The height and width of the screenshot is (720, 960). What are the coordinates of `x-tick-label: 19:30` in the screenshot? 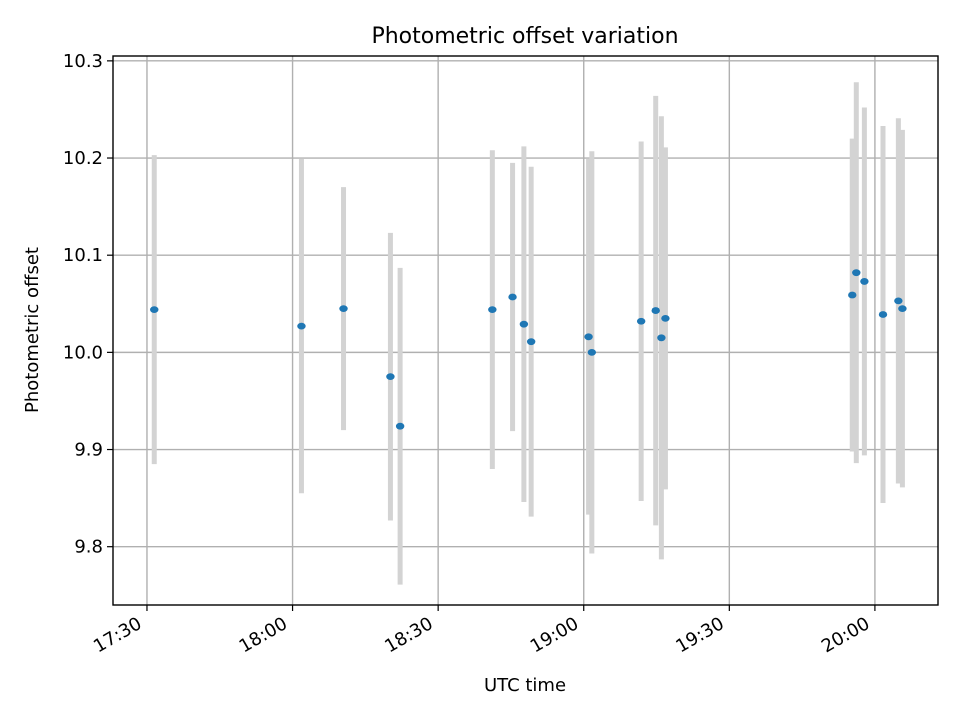 It's located at (699, 635).